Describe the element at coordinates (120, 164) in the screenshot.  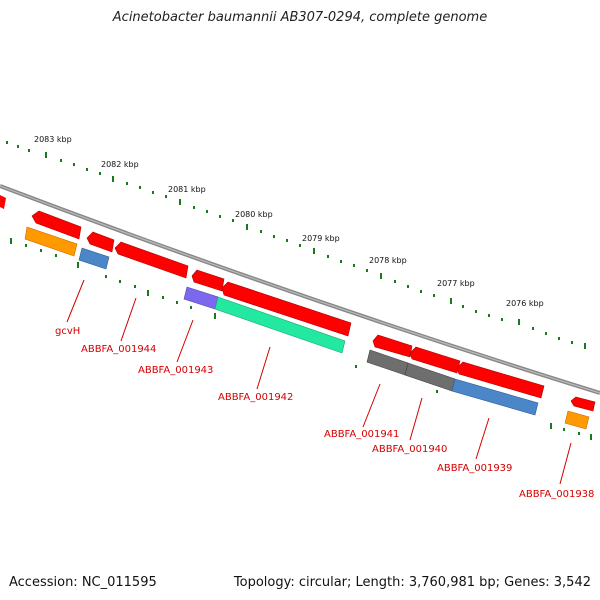
I see `scale-label-2082: 2082 kbp` at that location.